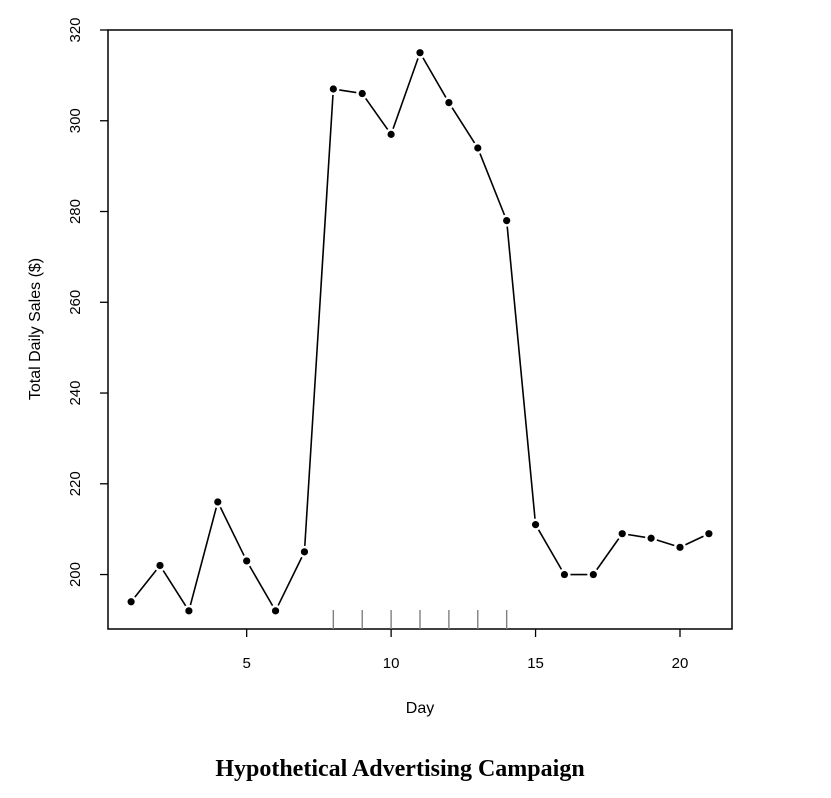  Describe the element at coordinates (75, 211) in the screenshot. I see `y-tick-label: 280` at that location.